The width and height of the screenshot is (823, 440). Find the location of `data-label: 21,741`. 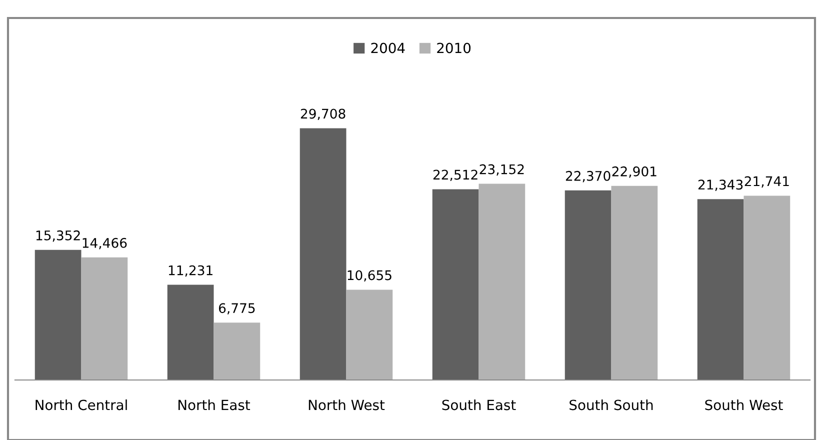

data-label: 21,741 is located at coordinates (766, 182).